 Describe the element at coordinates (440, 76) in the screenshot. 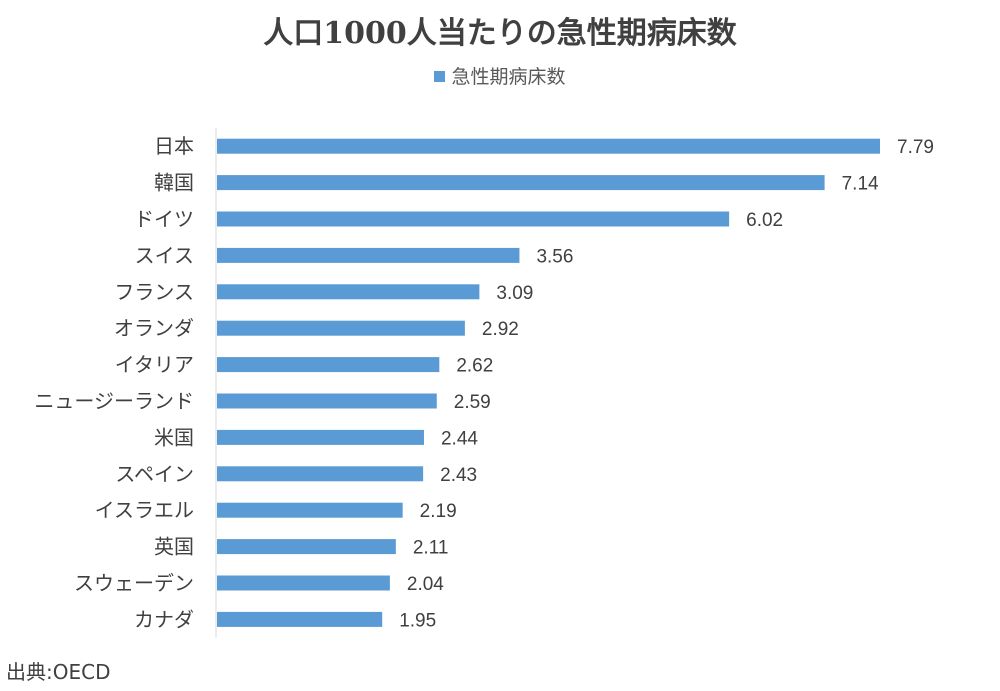

I see `legend-swatch` at that location.